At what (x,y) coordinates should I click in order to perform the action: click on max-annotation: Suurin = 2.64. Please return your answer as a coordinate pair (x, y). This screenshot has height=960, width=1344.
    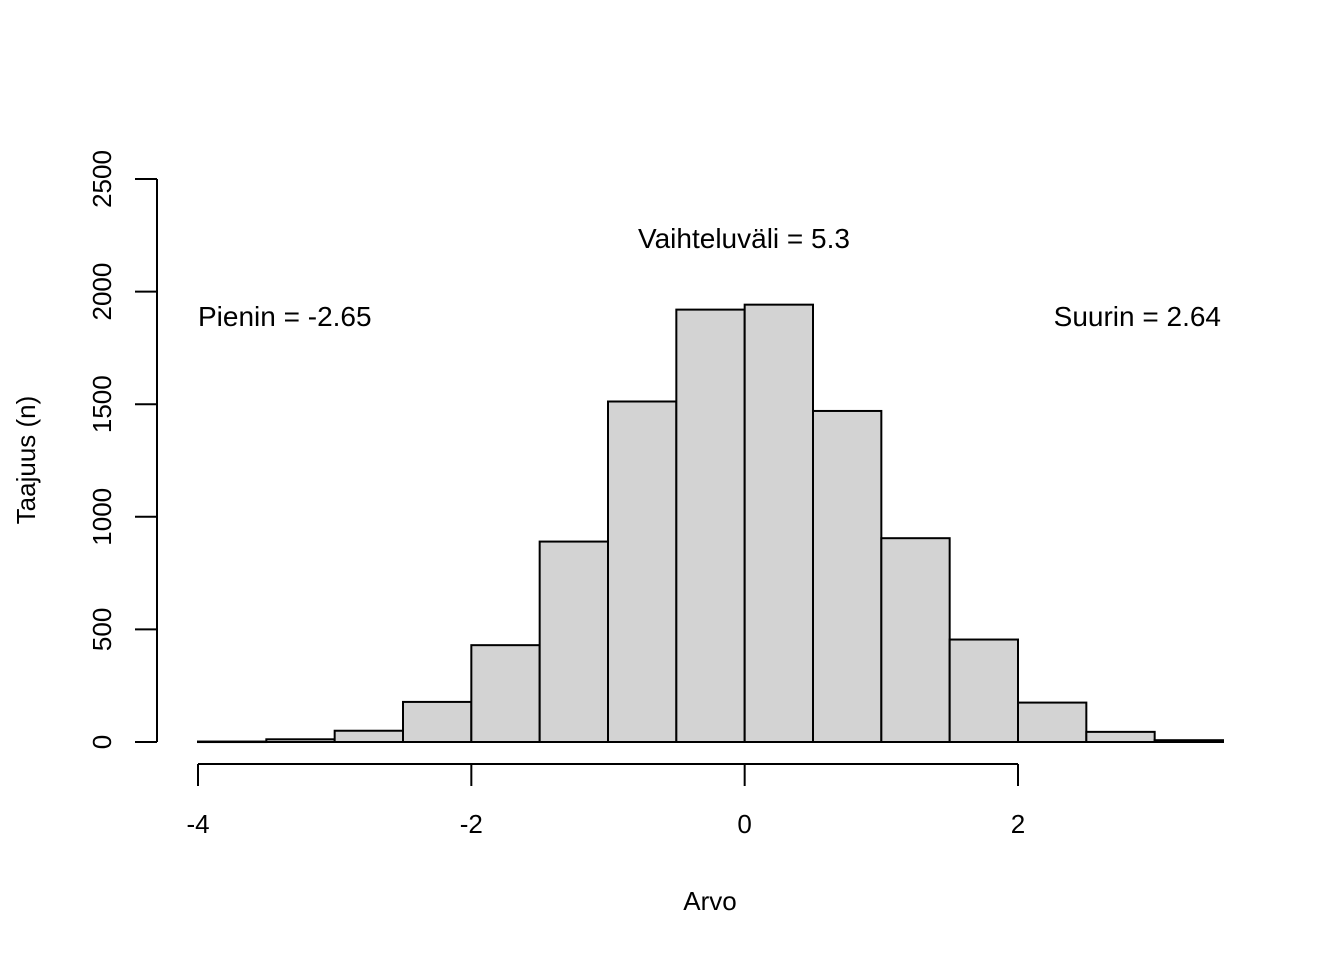
    Looking at the image, I should click on (1137, 316).